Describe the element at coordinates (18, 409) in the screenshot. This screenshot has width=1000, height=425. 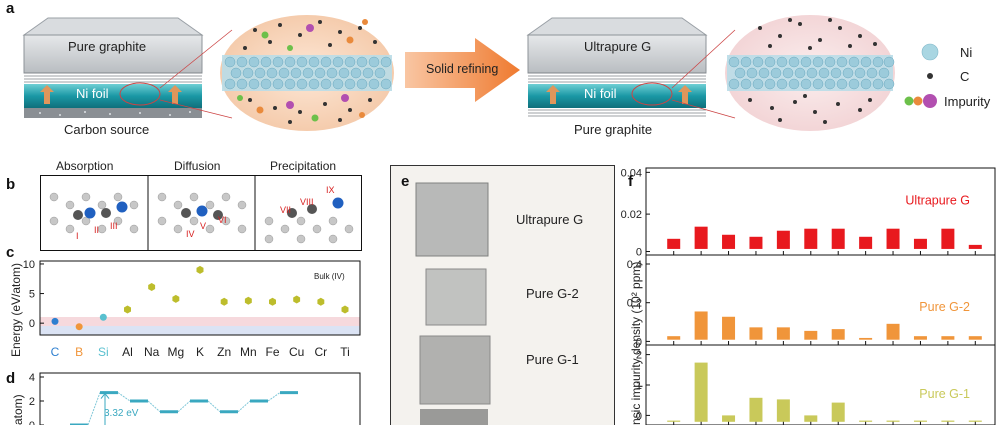
I see `panel-d-ylabel: atom)` at that location.